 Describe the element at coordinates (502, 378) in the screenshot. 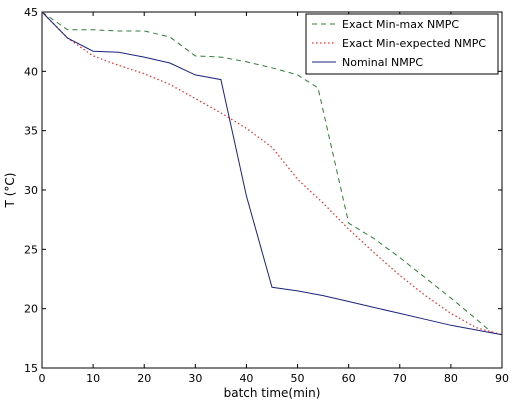

I see `x-tick-label: 90` at that location.